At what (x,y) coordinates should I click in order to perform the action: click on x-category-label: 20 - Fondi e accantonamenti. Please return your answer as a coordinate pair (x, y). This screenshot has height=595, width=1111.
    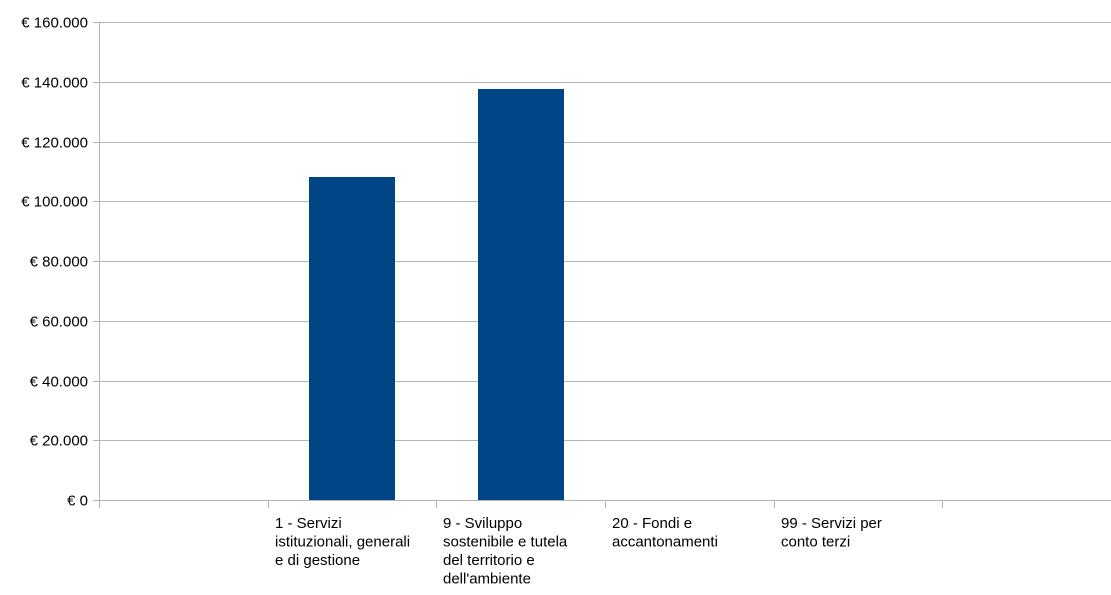
    Looking at the image, I should click on (665, 533).